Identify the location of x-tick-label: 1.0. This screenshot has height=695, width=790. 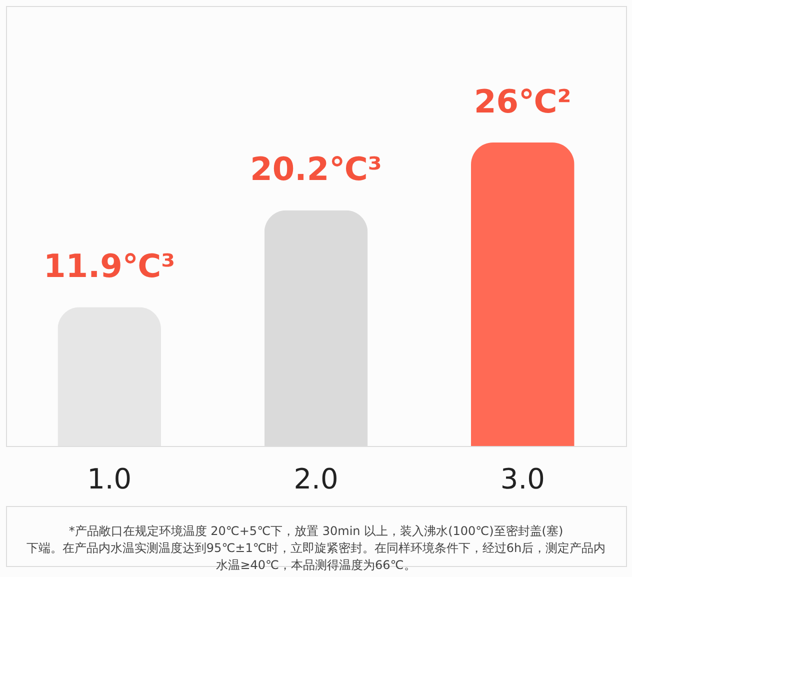
(109, 479).